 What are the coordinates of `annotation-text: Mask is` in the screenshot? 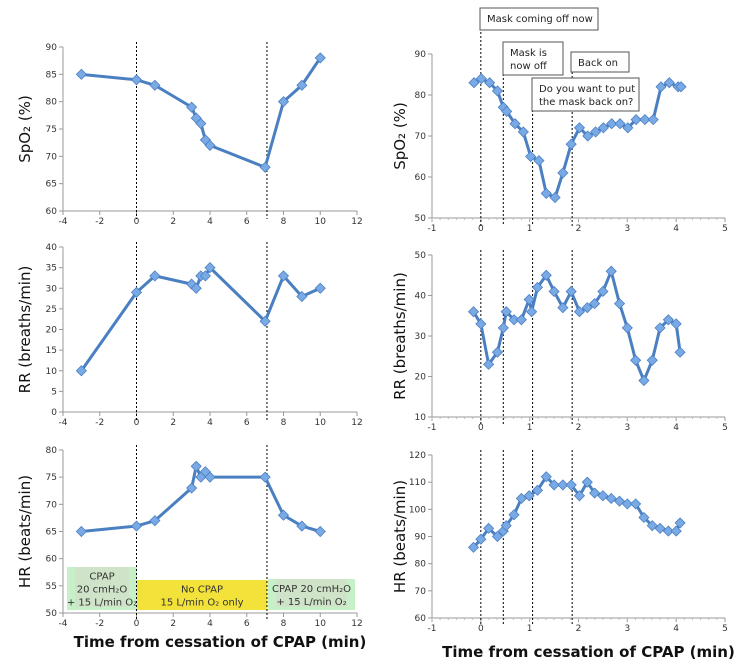 It's located at (528, 53).